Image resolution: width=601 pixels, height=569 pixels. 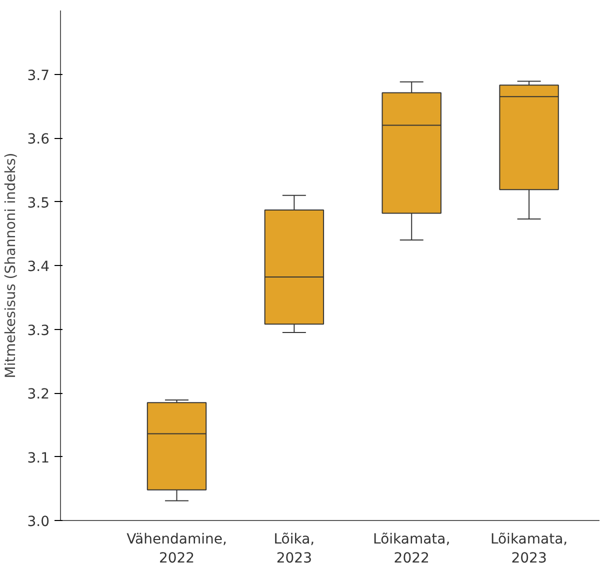 I want to click on x-tick-label: Vähendamine, 2022, so click(x=176, y=549).